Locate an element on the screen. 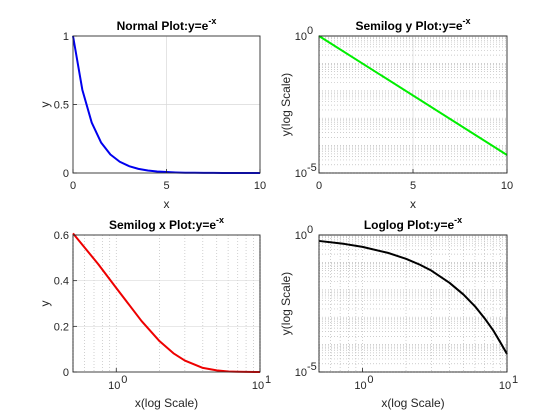  plot-title: Normal Plot:y=e-x is located at coordinates (167, 24).